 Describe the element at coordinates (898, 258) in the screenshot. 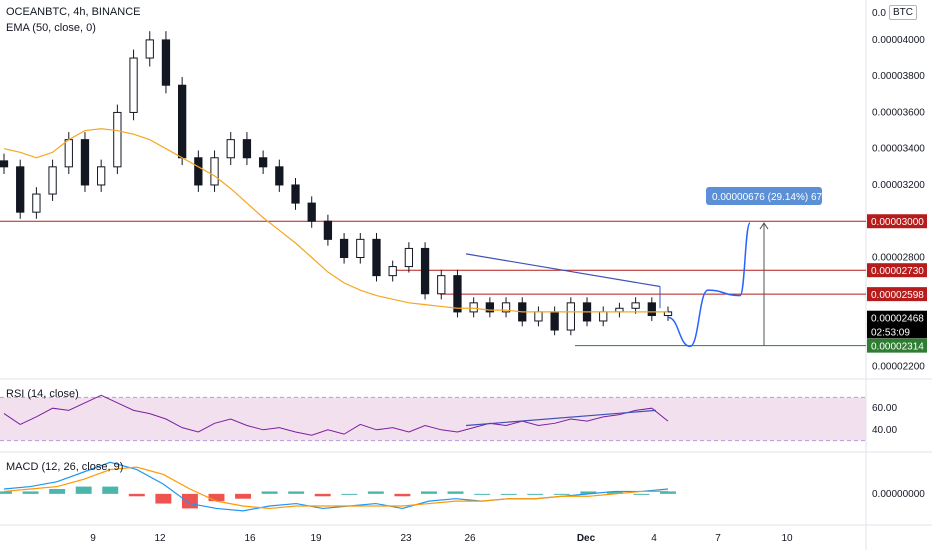

I see `price-tick-label: 0.00002800` at that location.